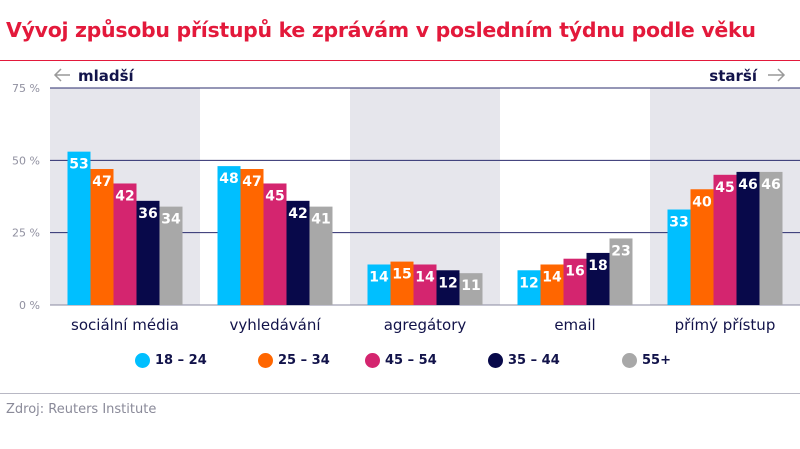 This screenshot has width=800, height=449. What do you see at coordinates (26, 88) in the screenshot?
I see `y-tick-label: 75 %` at bounding box center [26, 88].